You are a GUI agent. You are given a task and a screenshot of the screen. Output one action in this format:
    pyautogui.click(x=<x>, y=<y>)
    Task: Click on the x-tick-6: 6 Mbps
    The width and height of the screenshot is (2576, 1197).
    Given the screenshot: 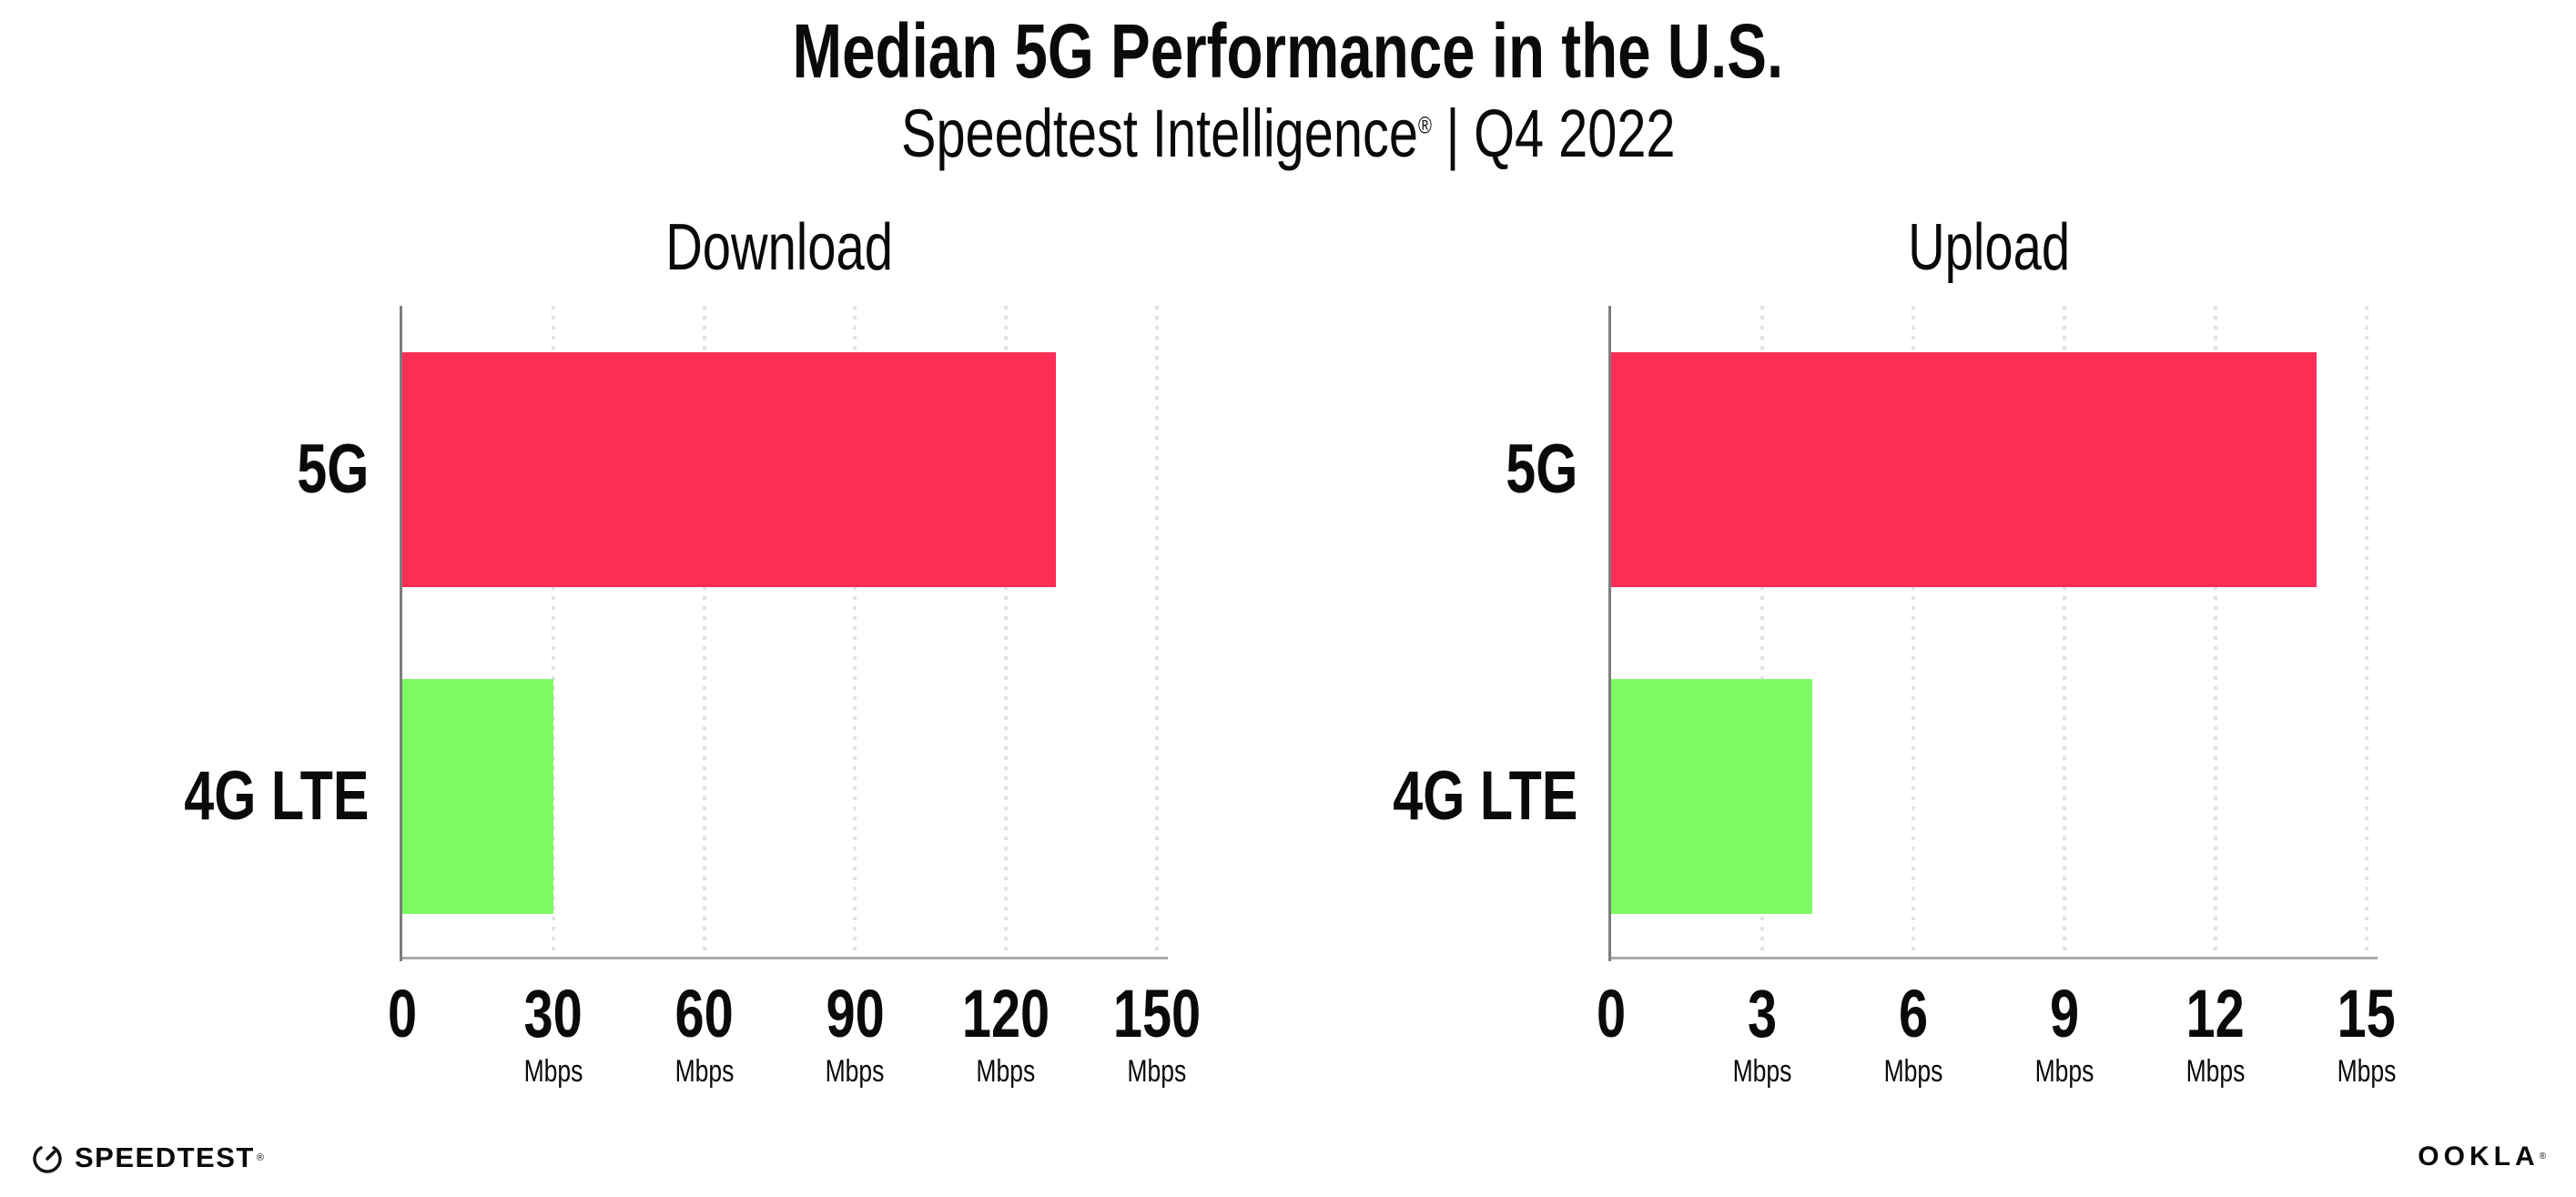 What is the action you would take?
    pyautogui.click(x=1913, y=1033)
    